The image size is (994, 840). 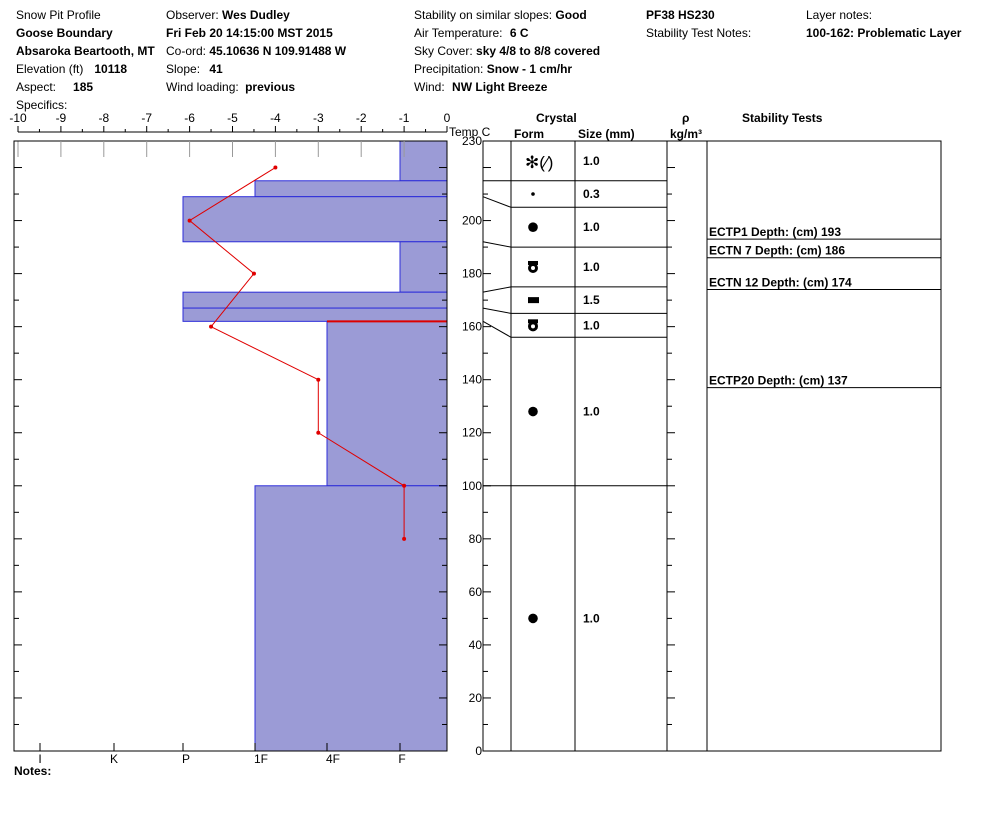 What do you see at coordinates (72, 69) in the screenshot?
I see `elevation: Elevation (ft) 10118` at bounding box center [72, 69].